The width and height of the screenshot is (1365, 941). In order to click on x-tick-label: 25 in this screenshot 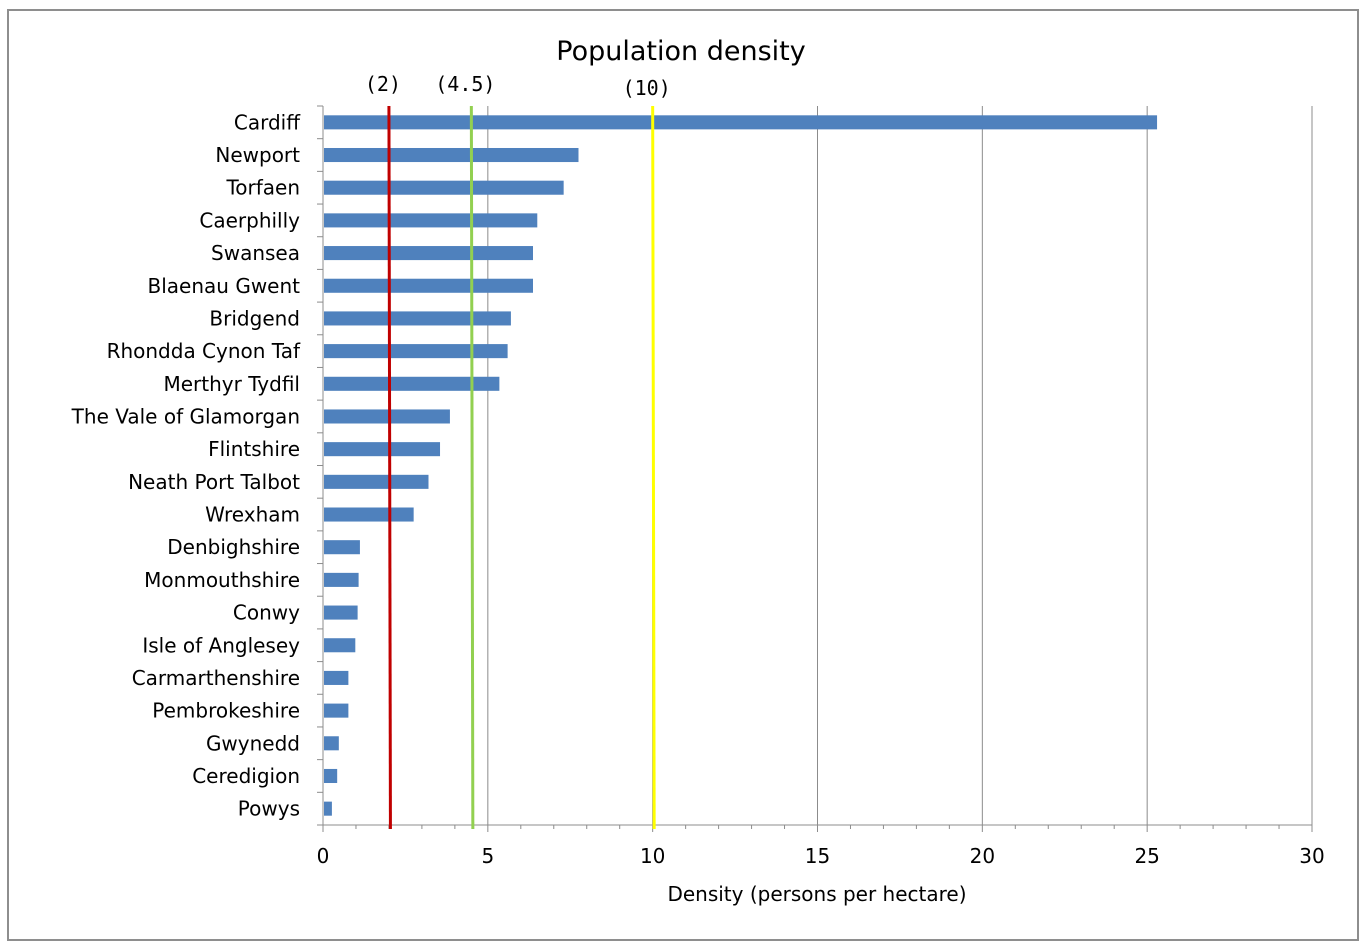, I will do `click(1146, 856)`.